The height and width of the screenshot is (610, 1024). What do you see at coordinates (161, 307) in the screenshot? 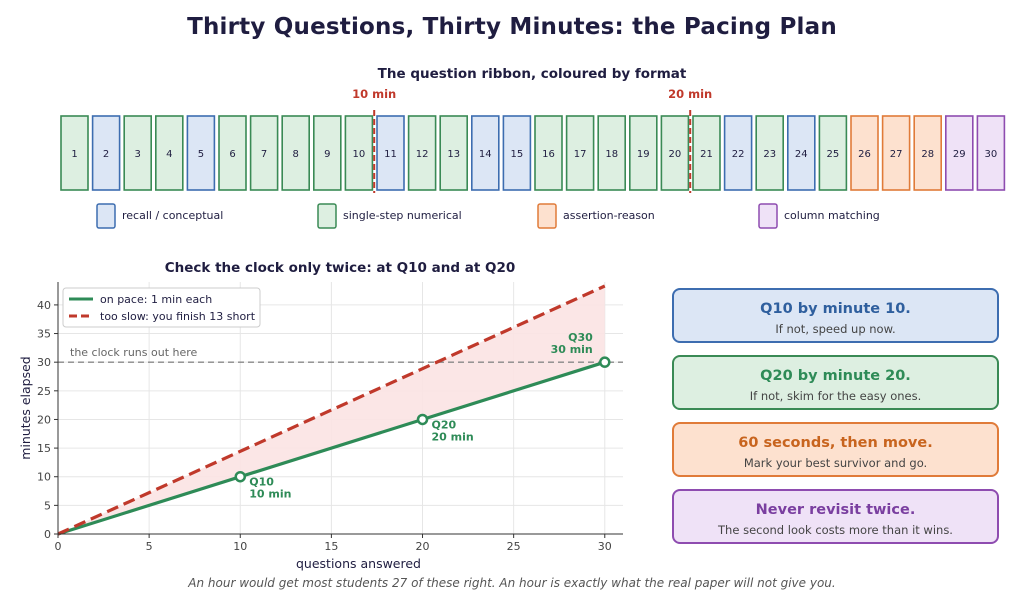
I see `legend-box` at bounding box center [161, 307].